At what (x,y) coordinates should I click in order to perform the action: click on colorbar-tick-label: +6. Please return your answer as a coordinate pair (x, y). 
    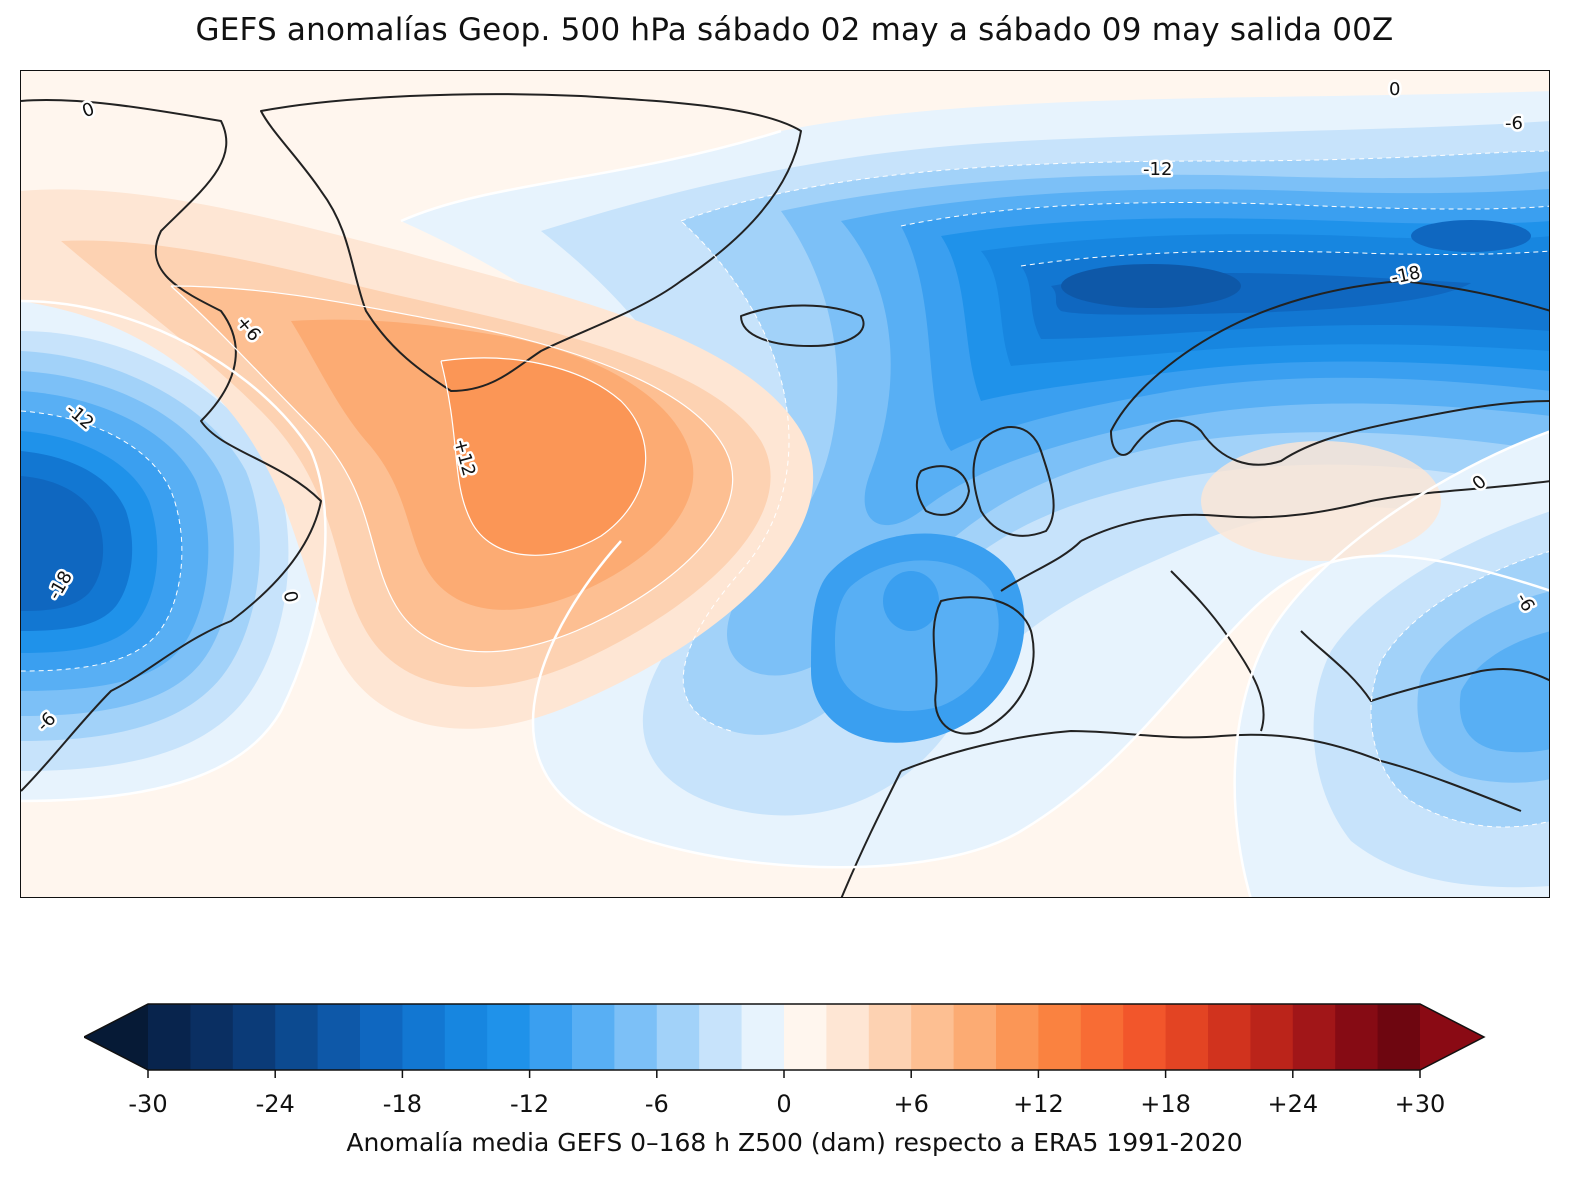
    Looking at the image, I should click on (911, 1104).